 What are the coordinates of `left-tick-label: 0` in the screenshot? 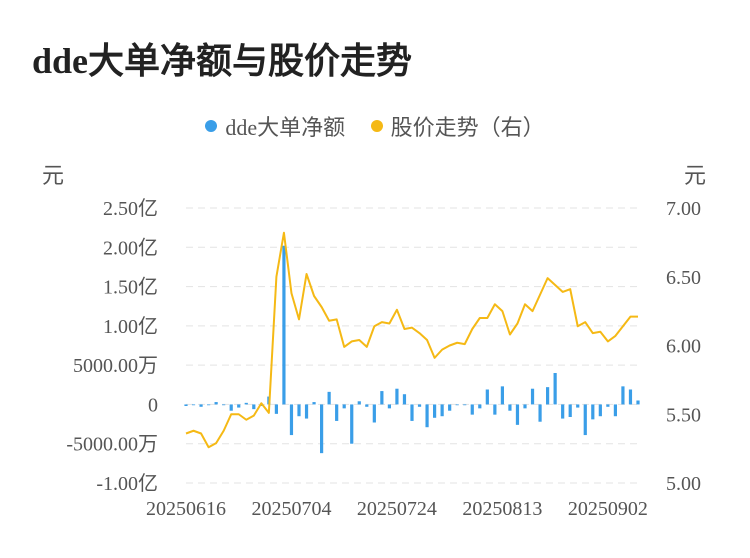 It's located at (153, 405).